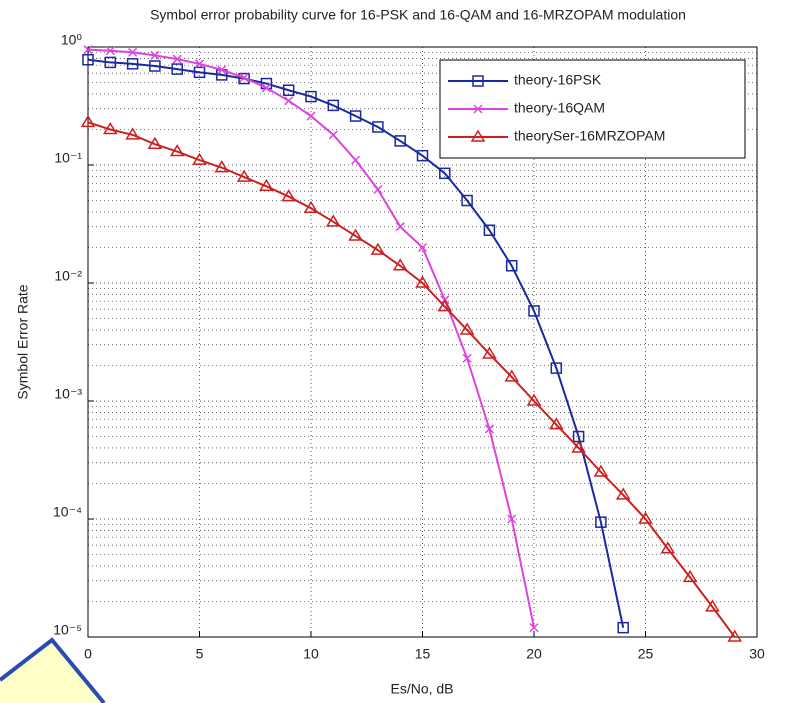 This screenshot has height=703, width=807. I want to click on x-tick-label: 5, so click(200, 654).